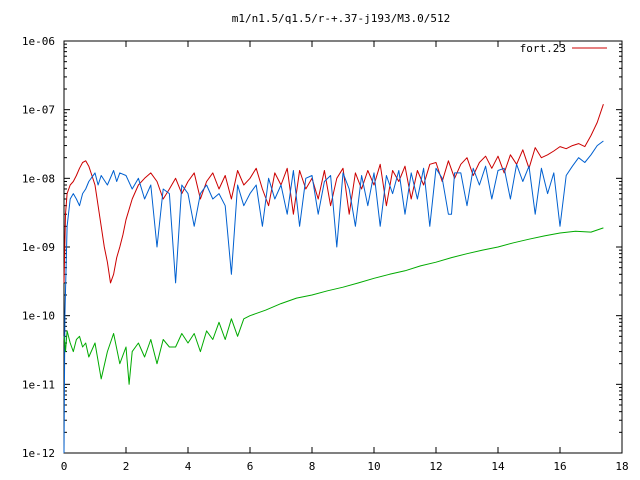 The image size is (640, 480). What do you see at coordinates (64, 466) in the screenshot?
I see `x-tick-label: 0` at bounding box center [64, 466].